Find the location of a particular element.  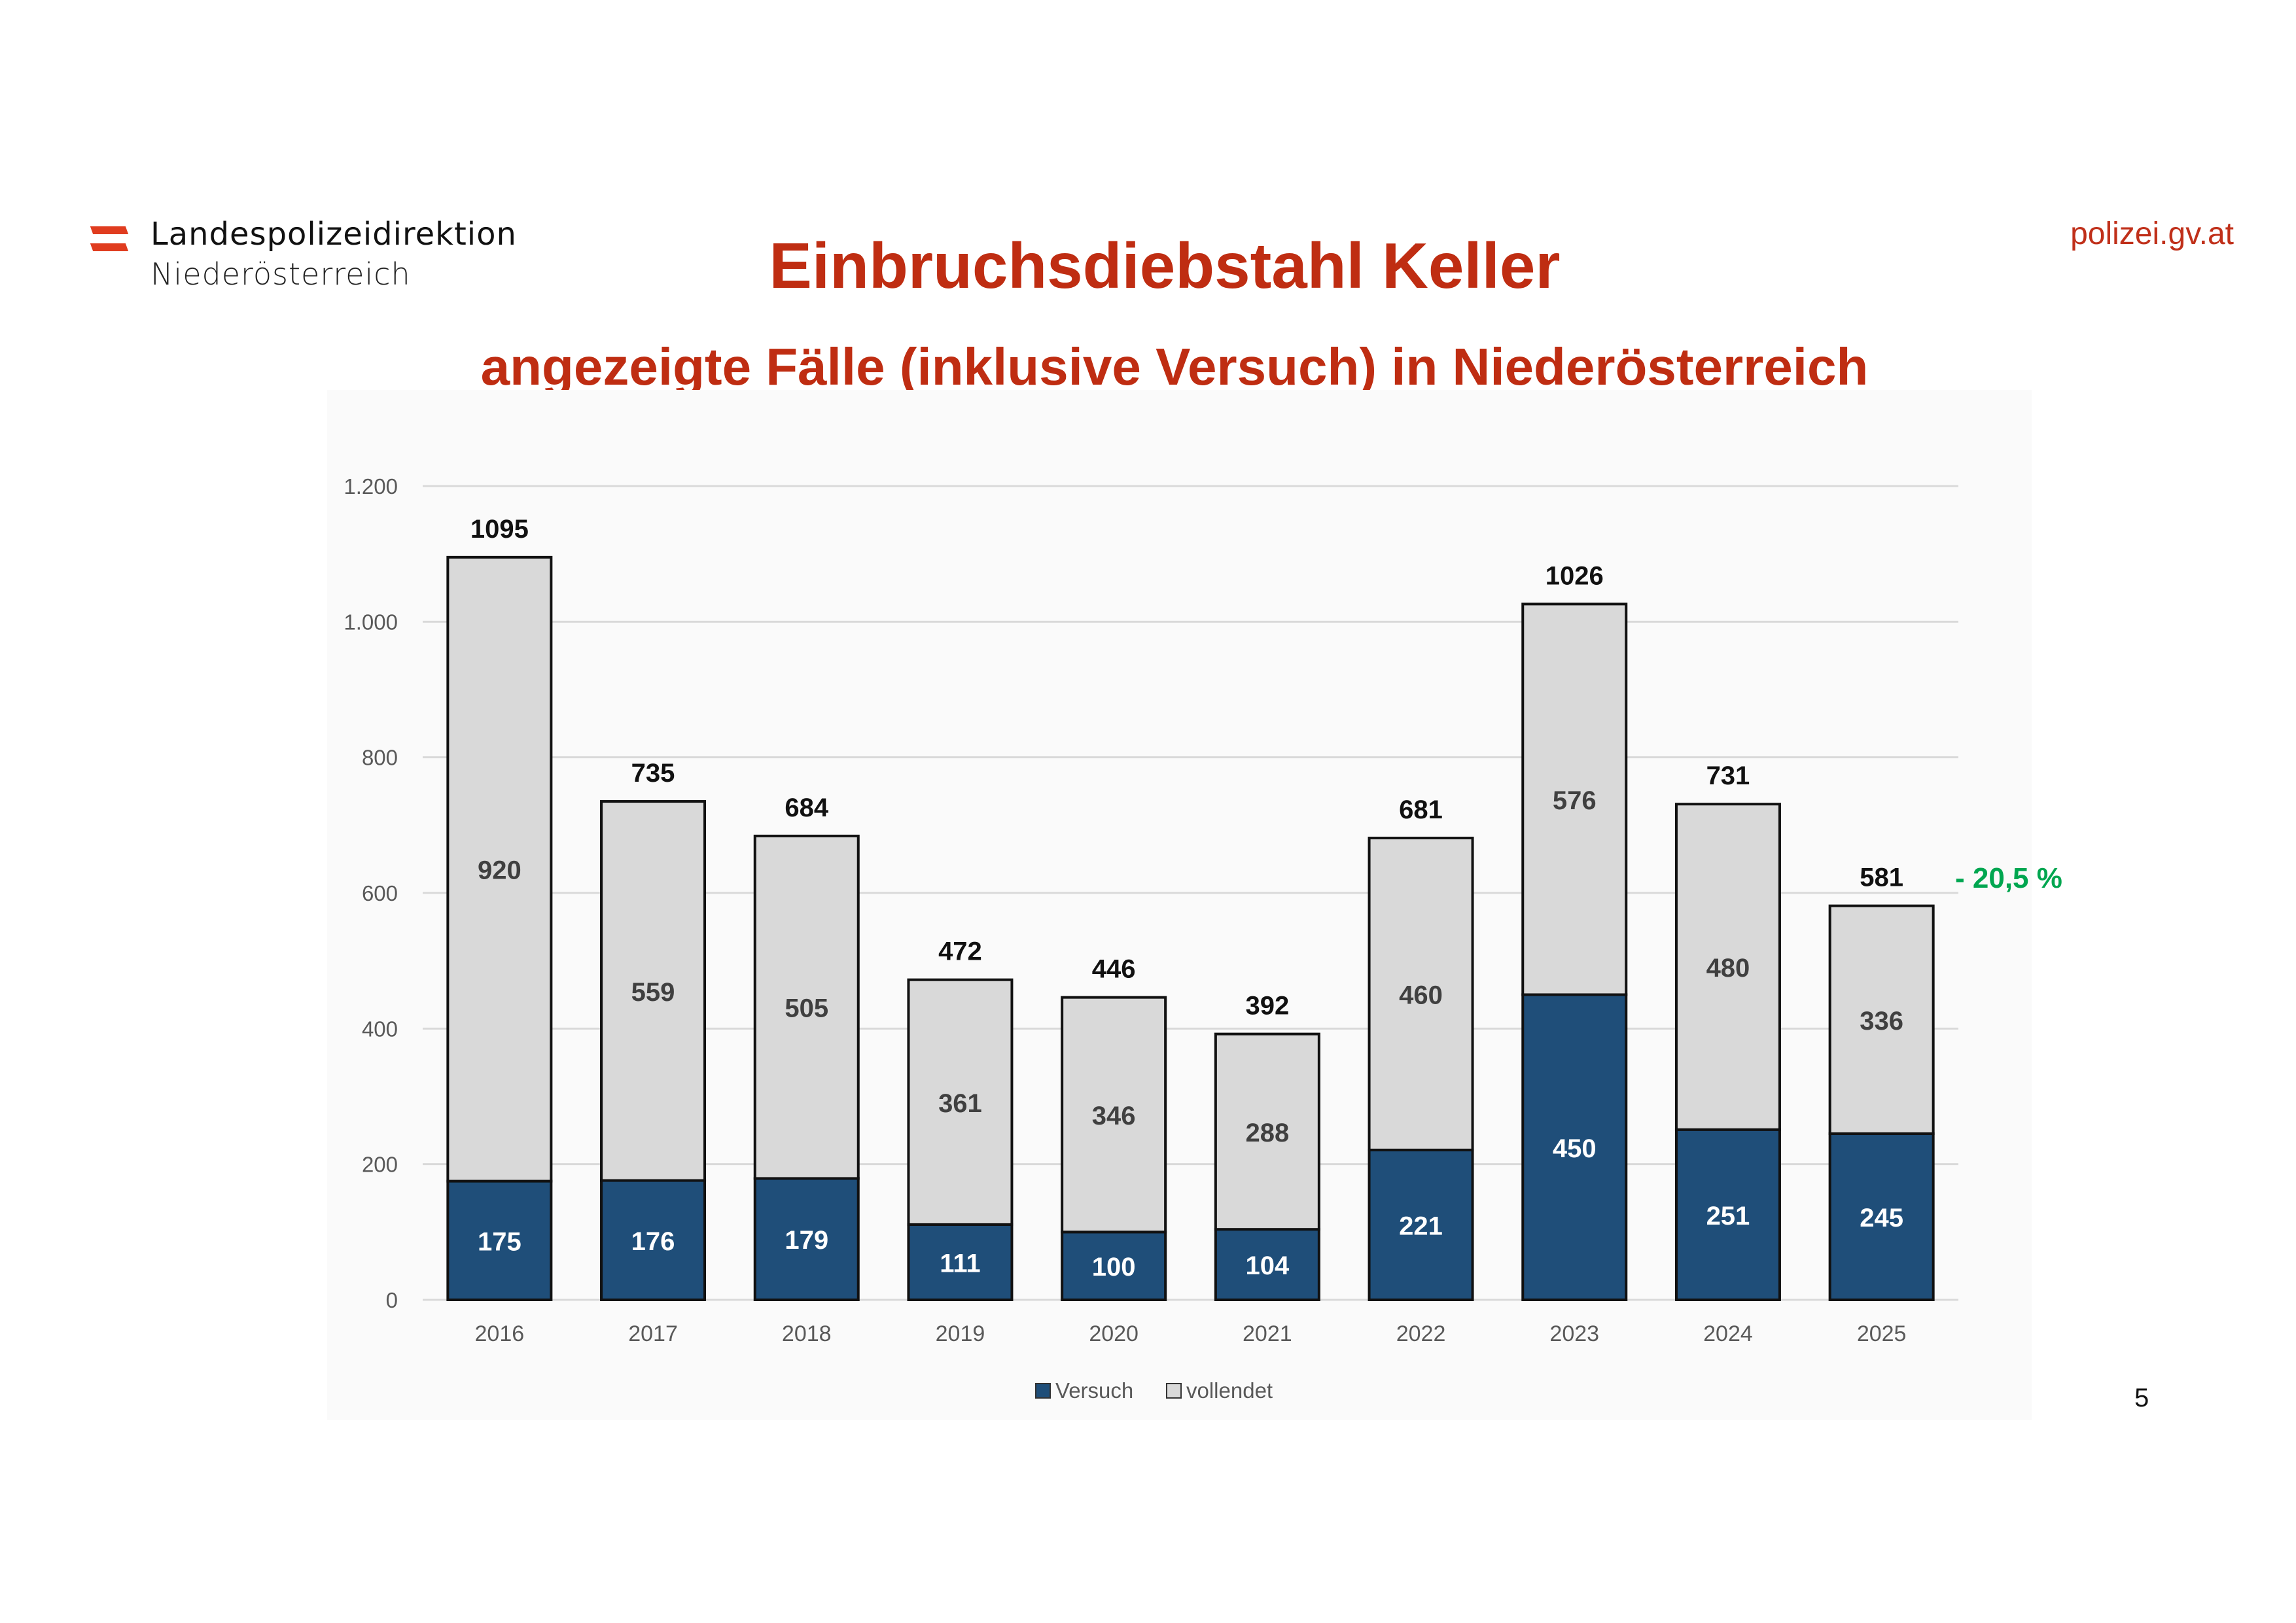

data-label-vollendet: 576 is located at coordinates (1575, 800).